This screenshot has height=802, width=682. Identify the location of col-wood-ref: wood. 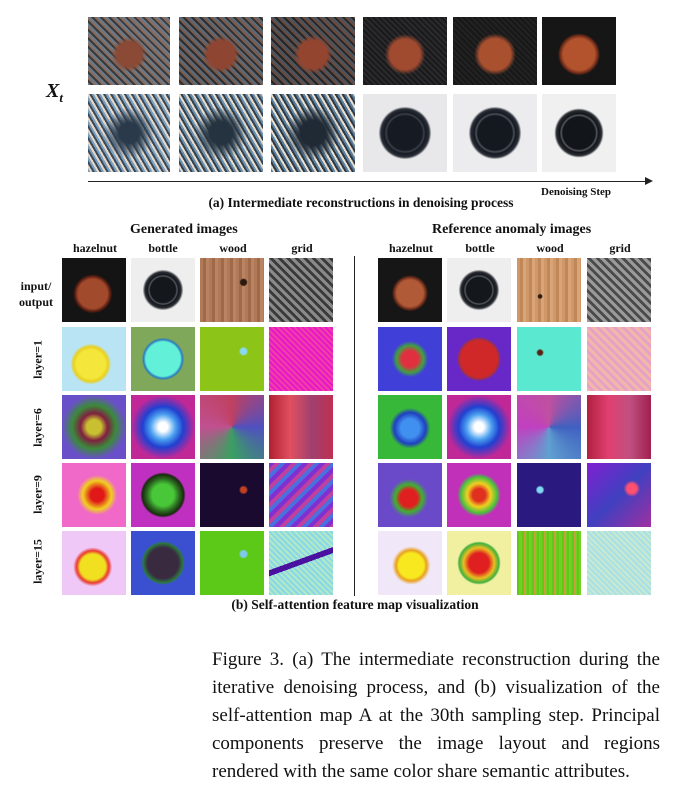
(550, 248).